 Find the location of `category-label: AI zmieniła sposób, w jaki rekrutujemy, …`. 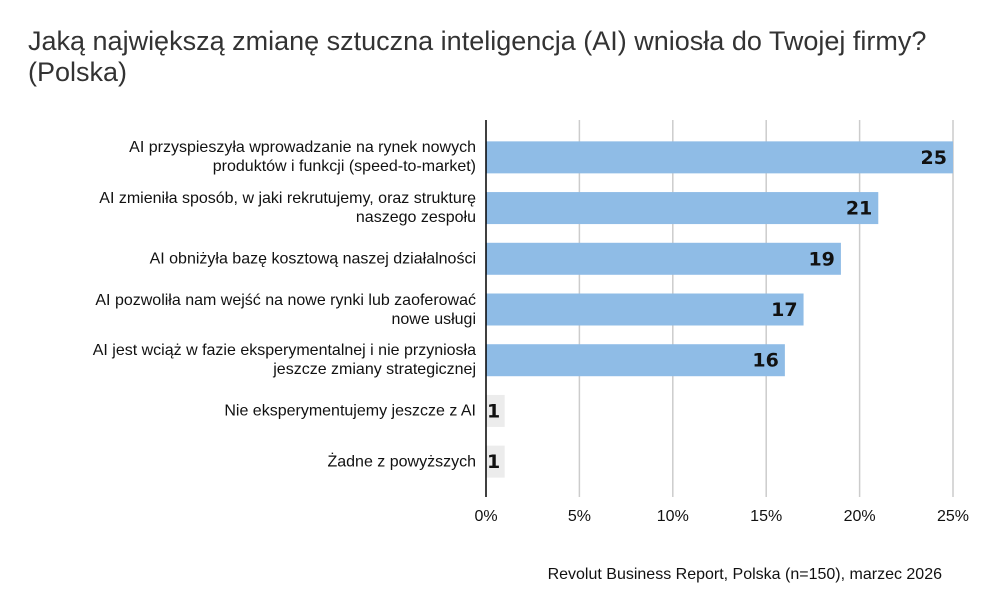

category-label: AI zmieniła sposób, w jaki rekrutujemy, … is located at coordinates (287, 208).